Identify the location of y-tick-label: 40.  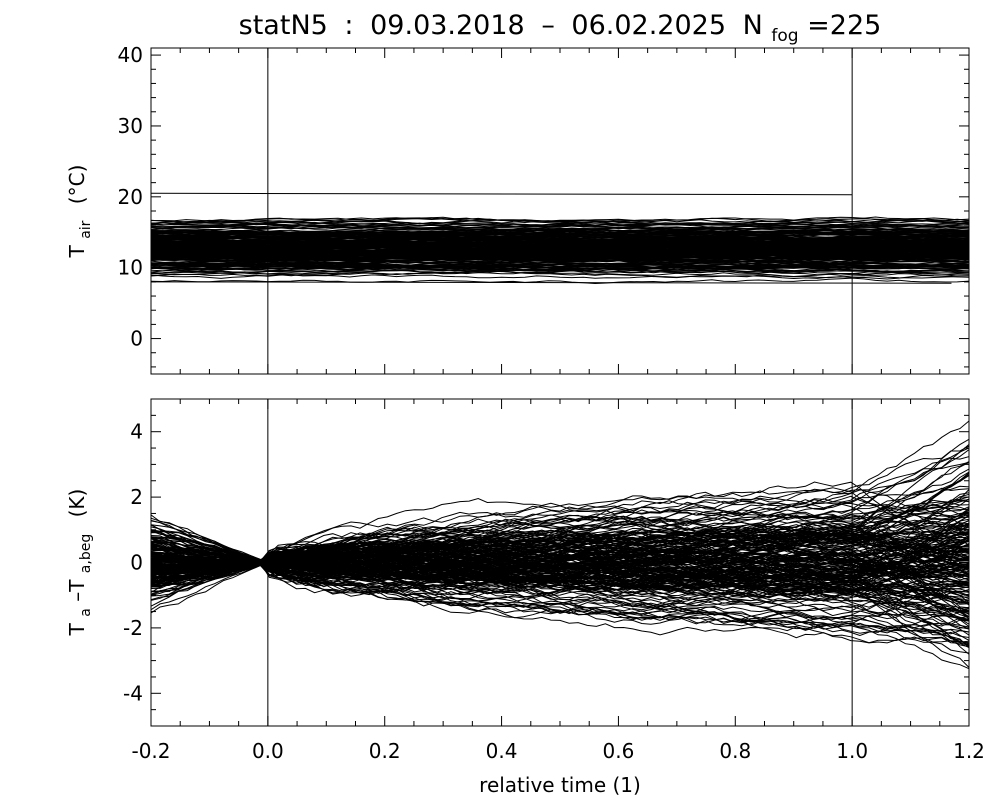
(130, 55).